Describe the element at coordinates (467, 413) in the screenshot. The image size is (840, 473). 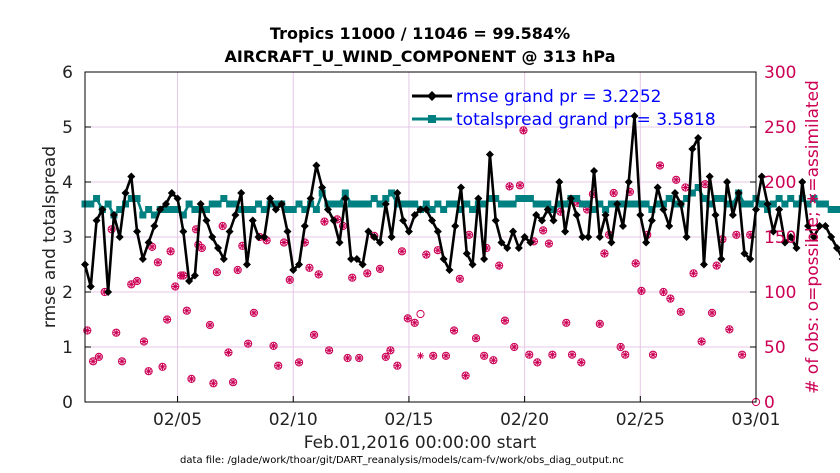
I see `x-axis: 02/05 02/10 02/15 02/20 02/25 03/01` at that location.